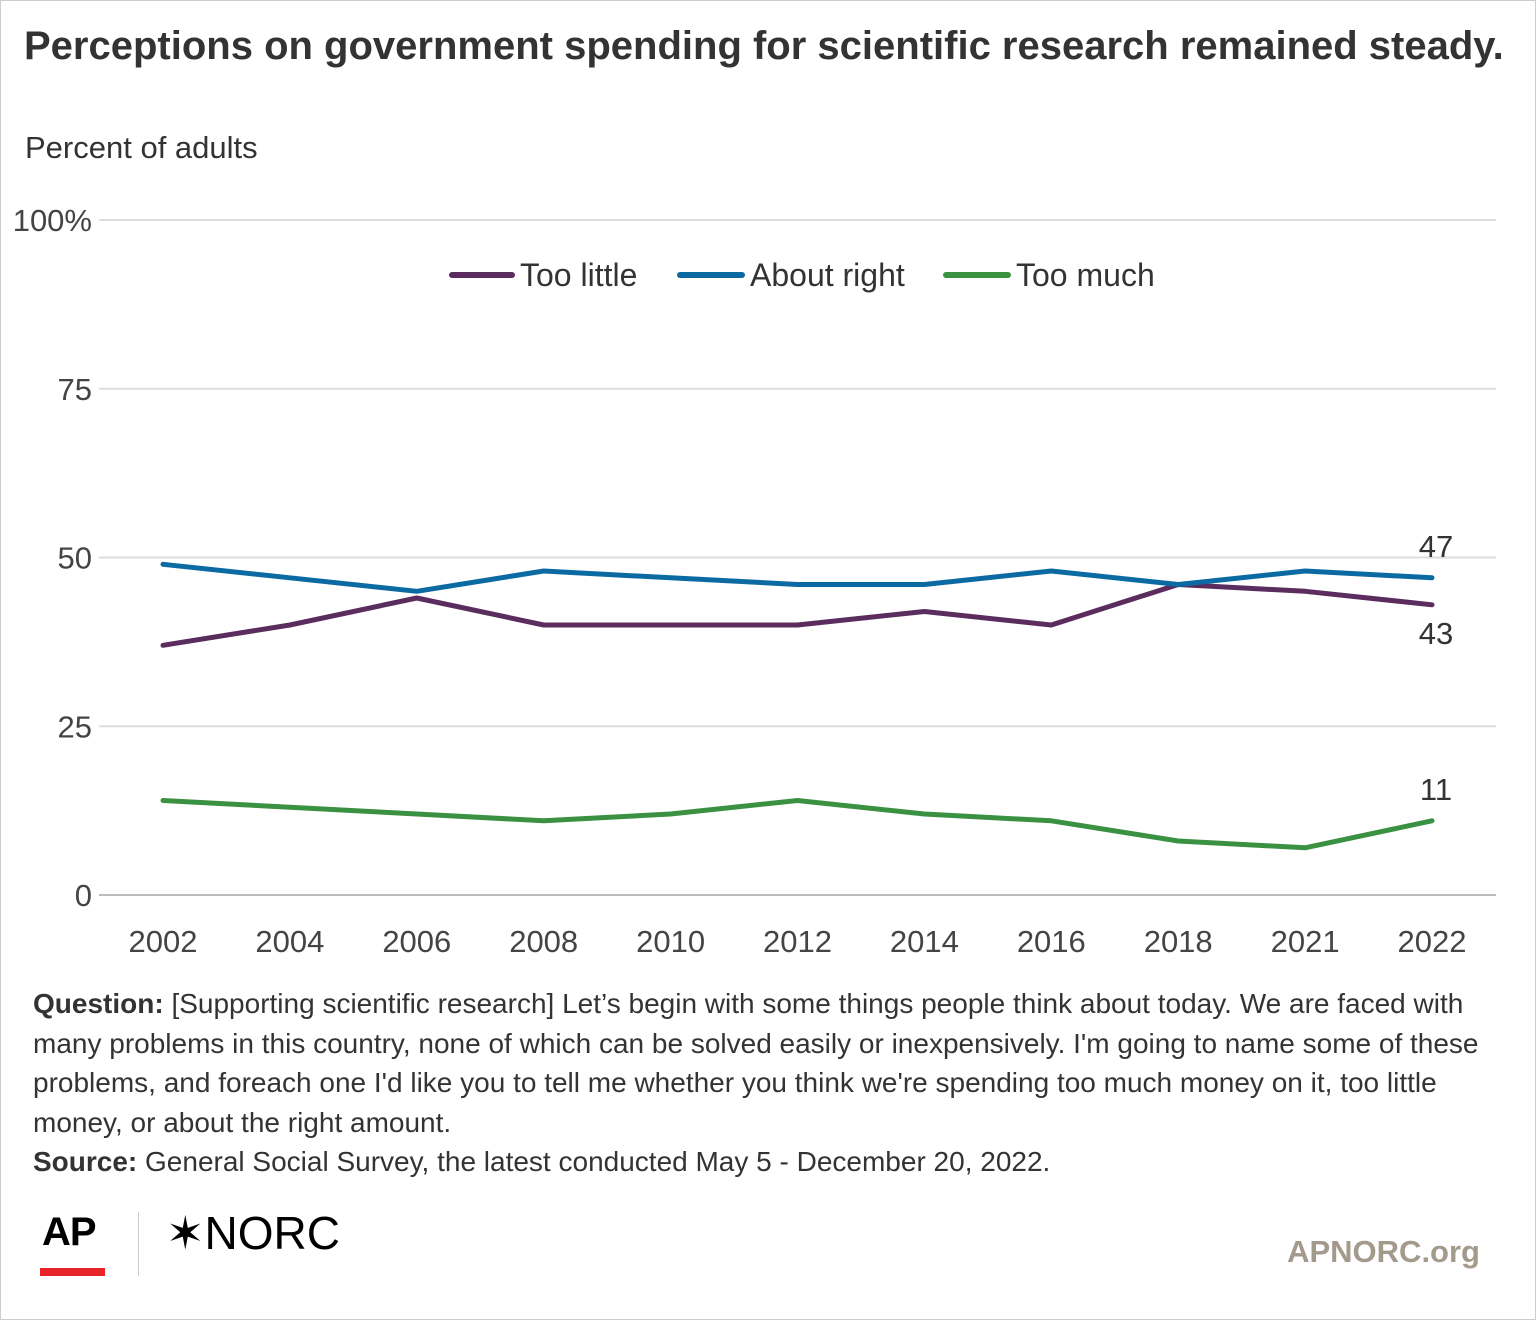  What do you see at coordinates (1436, 789) in the screenshot?
I see `data-label: 11` at bounding box center [1436, 789].